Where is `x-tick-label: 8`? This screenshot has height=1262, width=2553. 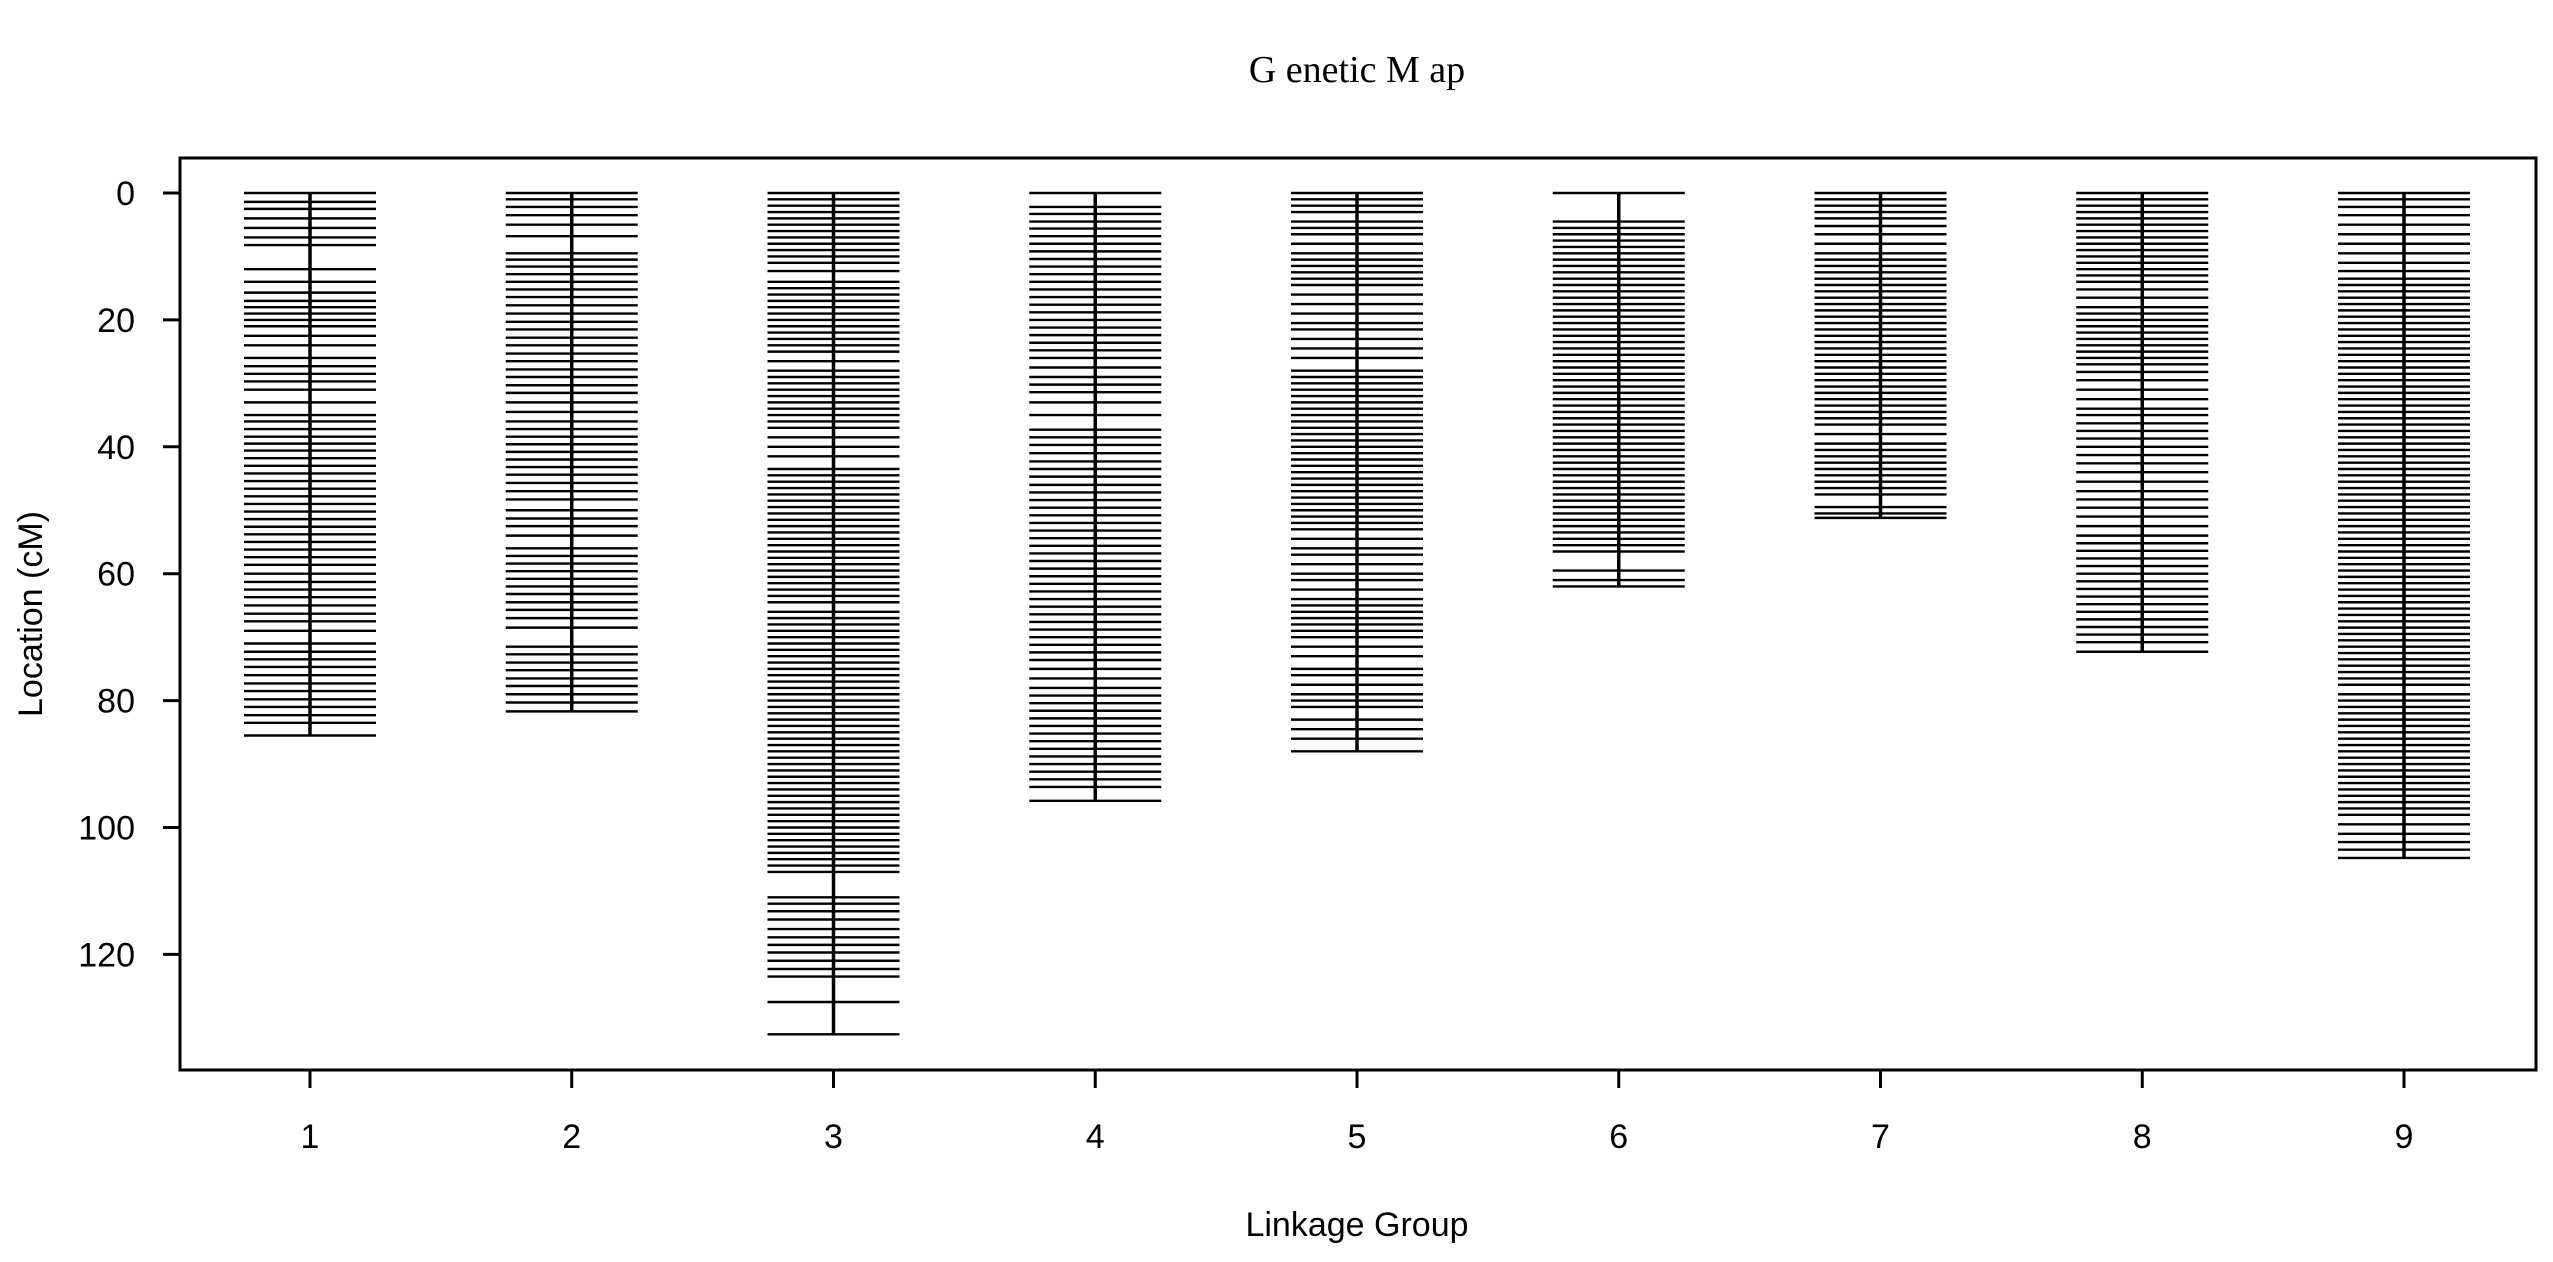
x-tick-label: 8 is located at coordinates (2142, 1137).